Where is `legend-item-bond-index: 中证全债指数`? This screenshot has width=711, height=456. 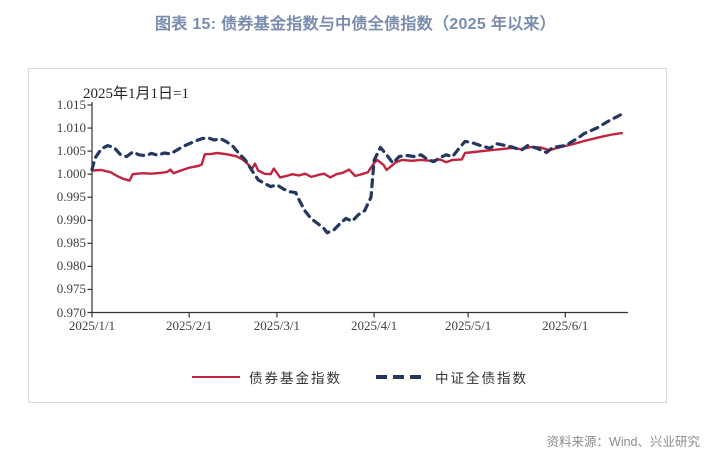
legend-item-bond-index: 中证全债指数 is located at coordinates (452, 377).